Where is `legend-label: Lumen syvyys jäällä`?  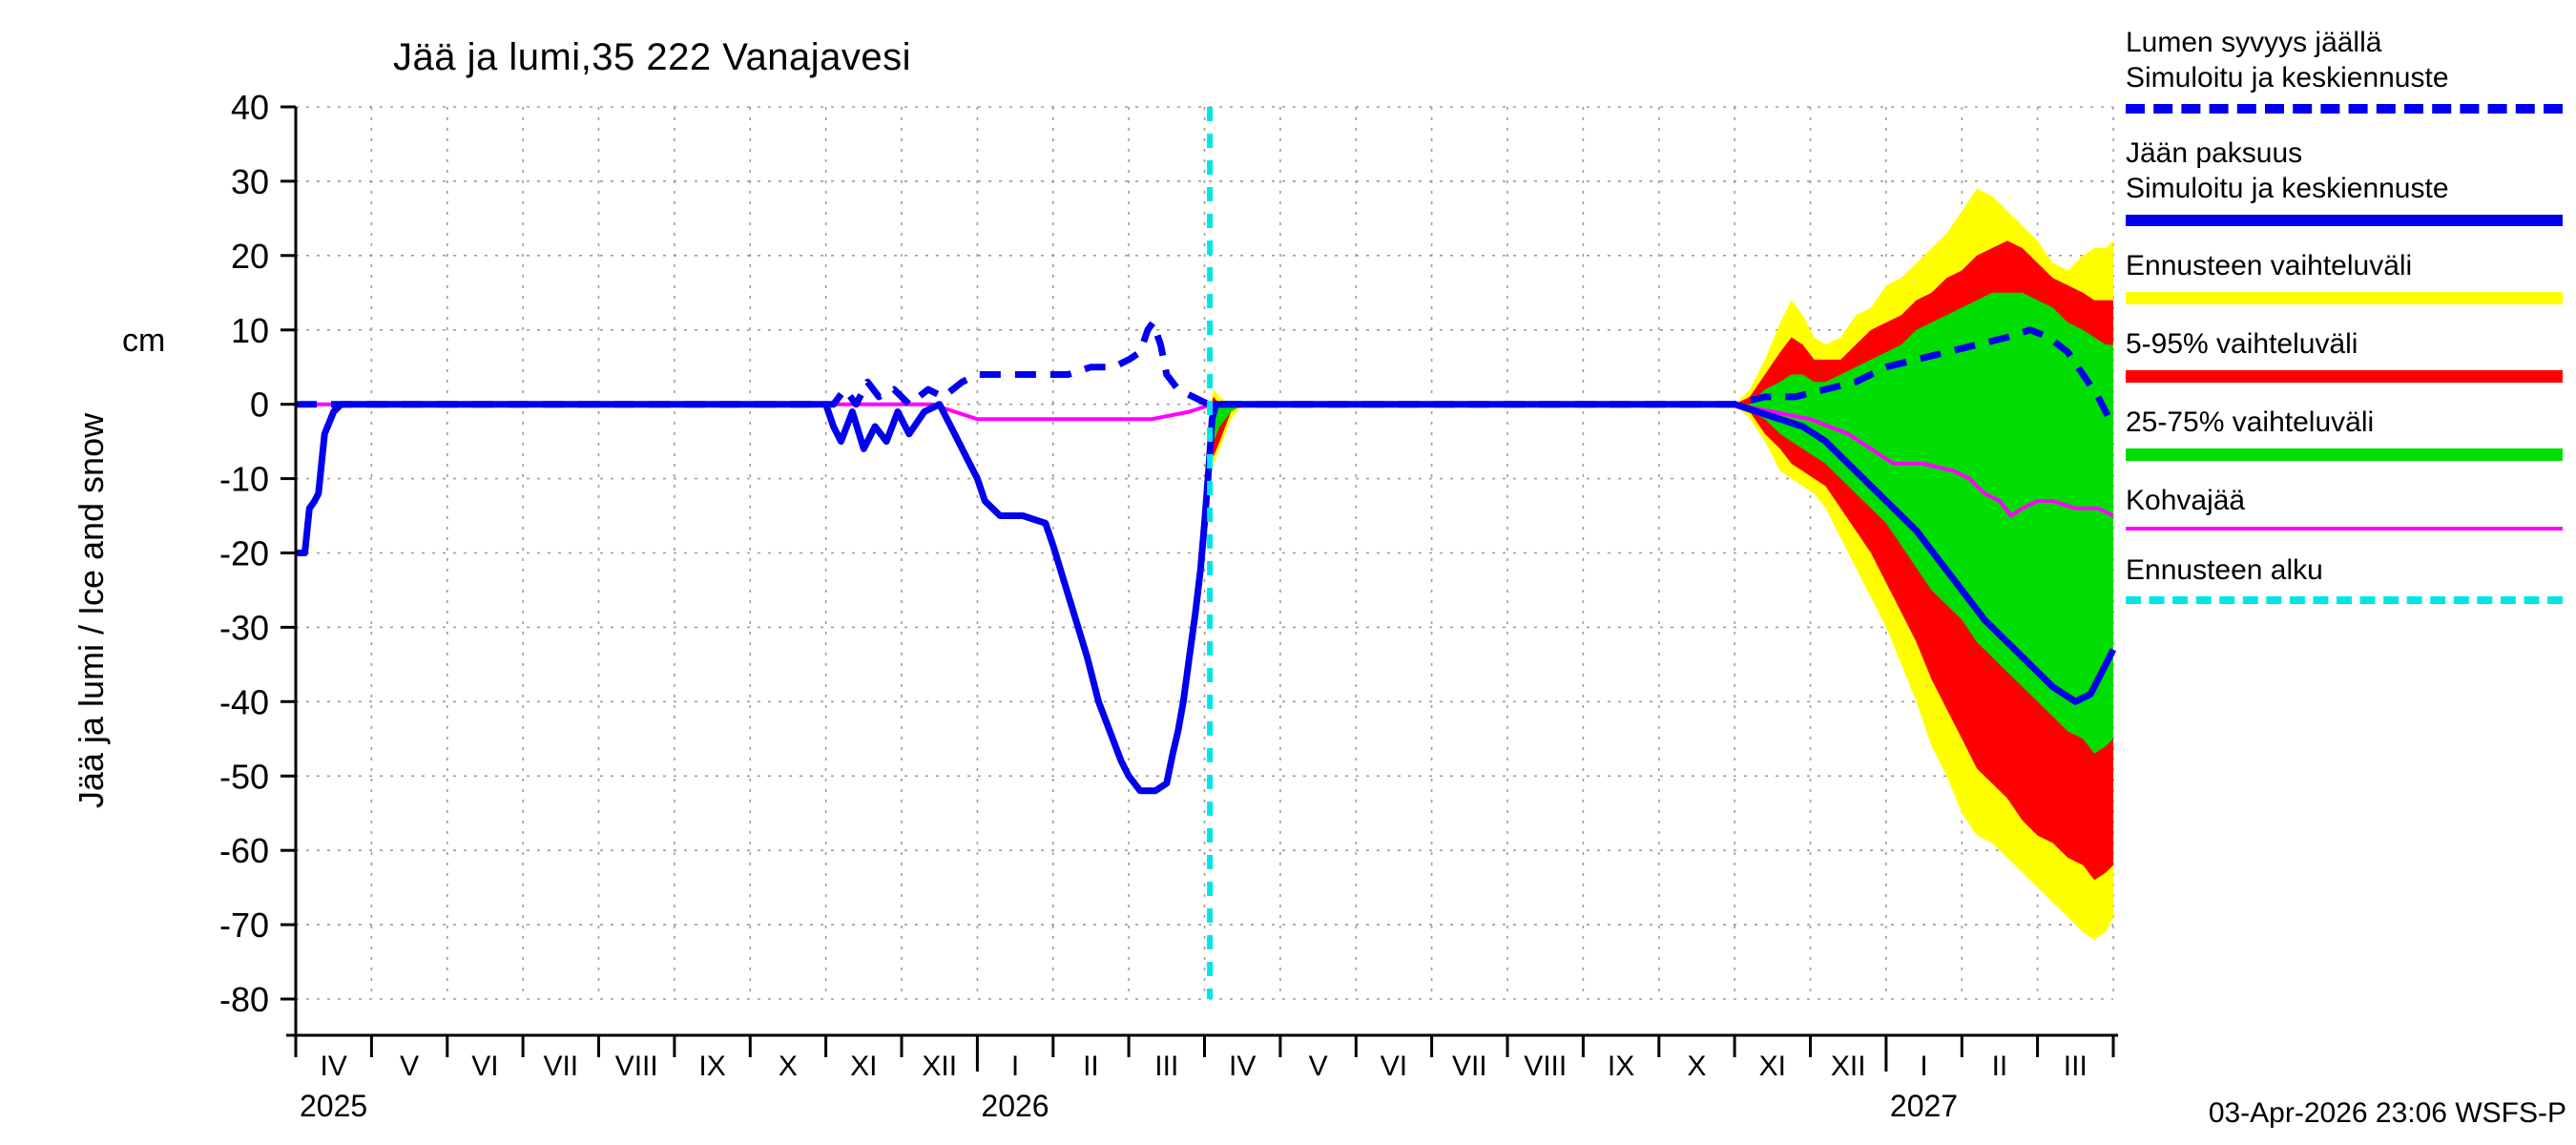
legend-label: Lumen syvyys jäällä is located at coordinates (2254, 43).